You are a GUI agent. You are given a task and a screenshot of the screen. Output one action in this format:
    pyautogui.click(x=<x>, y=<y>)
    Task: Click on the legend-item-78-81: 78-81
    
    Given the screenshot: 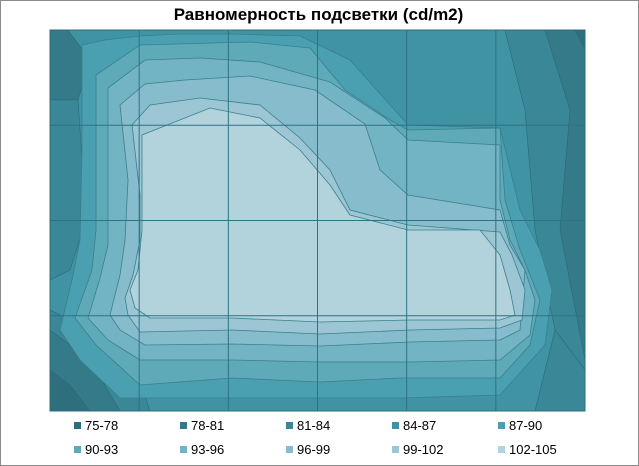 What is the action you would take?
    pyautogui.click(x=202, y=425)
    